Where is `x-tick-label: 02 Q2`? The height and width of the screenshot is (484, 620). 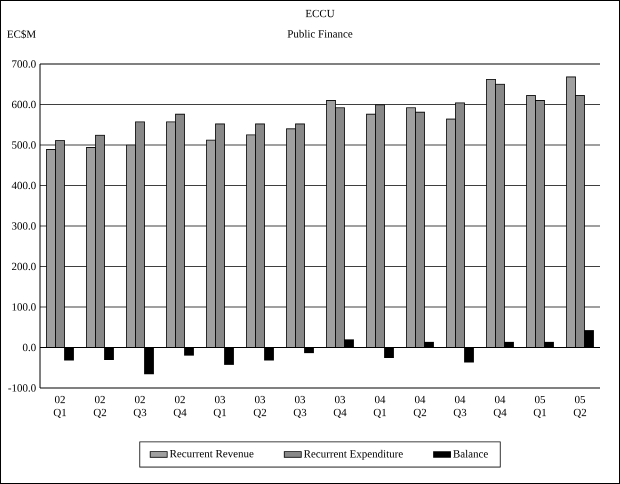
x-tick-label: 02 Q2 is located at coordinates (100, 407).